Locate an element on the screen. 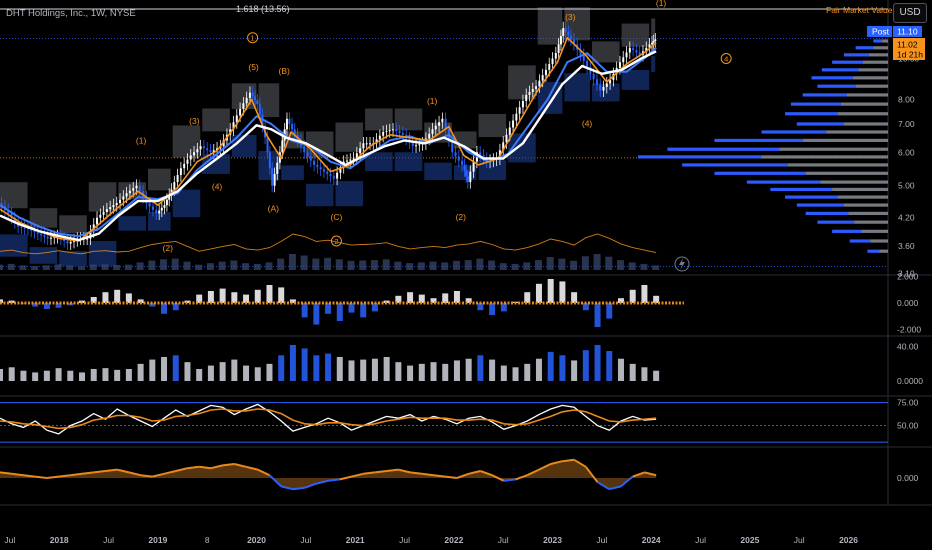  currency-button: USD is located at coordinates (910, 13).